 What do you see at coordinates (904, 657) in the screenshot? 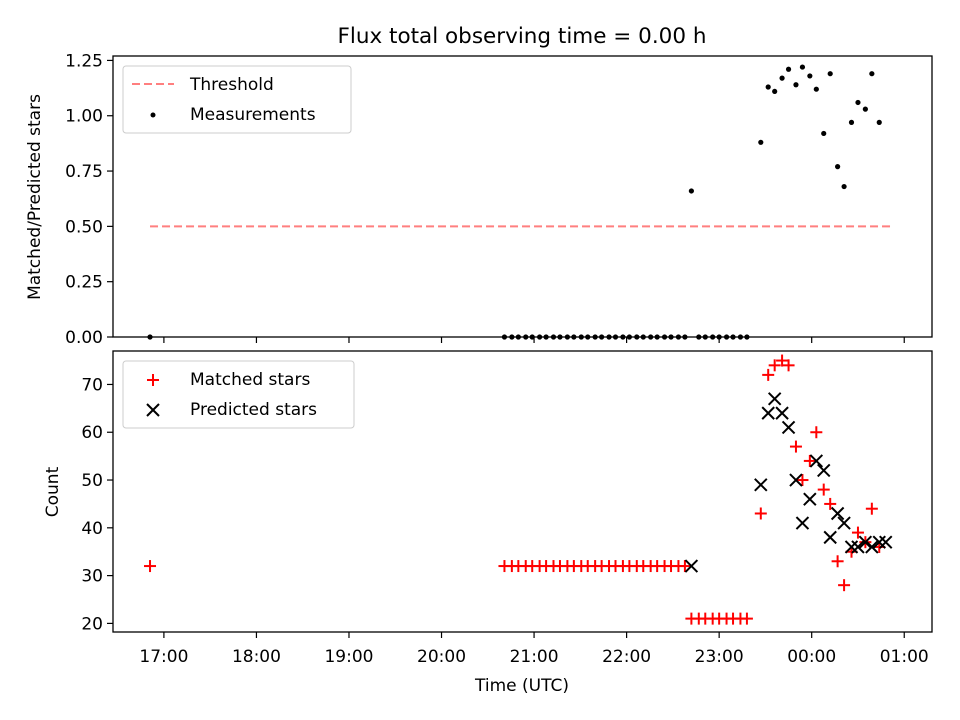
I see `x-tick-label: 01:00` at bounding box center [904, 657].